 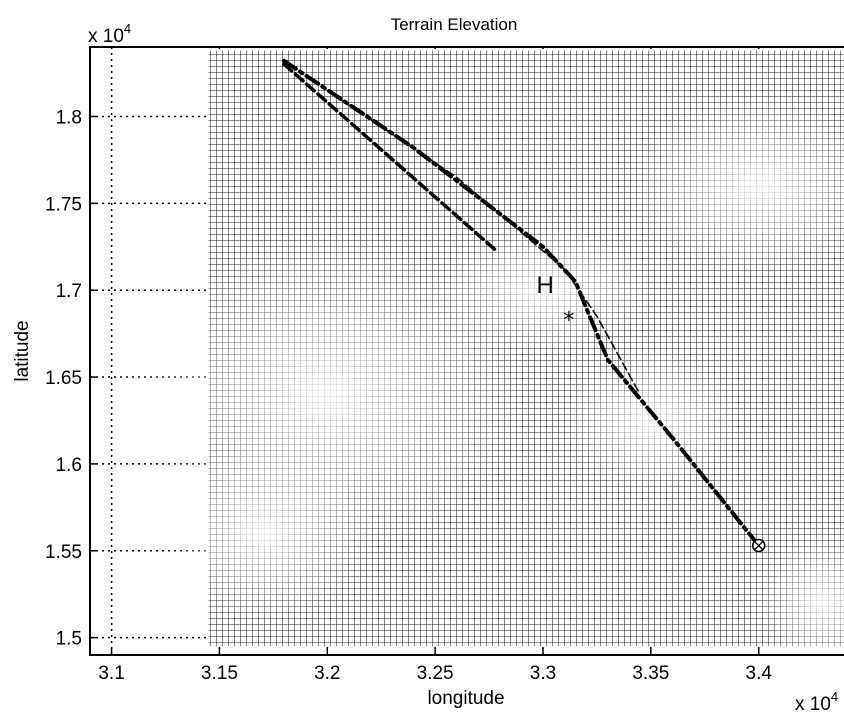 I want to click on x-multiplier-label: x 104, so click(x=816, y=702).